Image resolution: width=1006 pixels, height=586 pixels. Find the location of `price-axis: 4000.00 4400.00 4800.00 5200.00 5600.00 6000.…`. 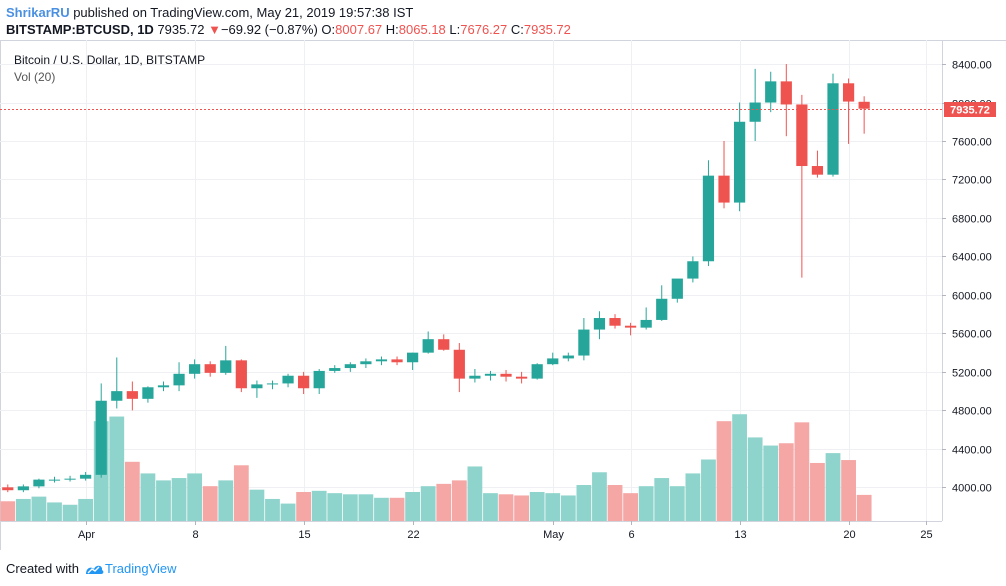

price-axis: 4000.00 4400.00 4800.00 5200.00 5600.00 6000.… is located at coordinates (967, 277).